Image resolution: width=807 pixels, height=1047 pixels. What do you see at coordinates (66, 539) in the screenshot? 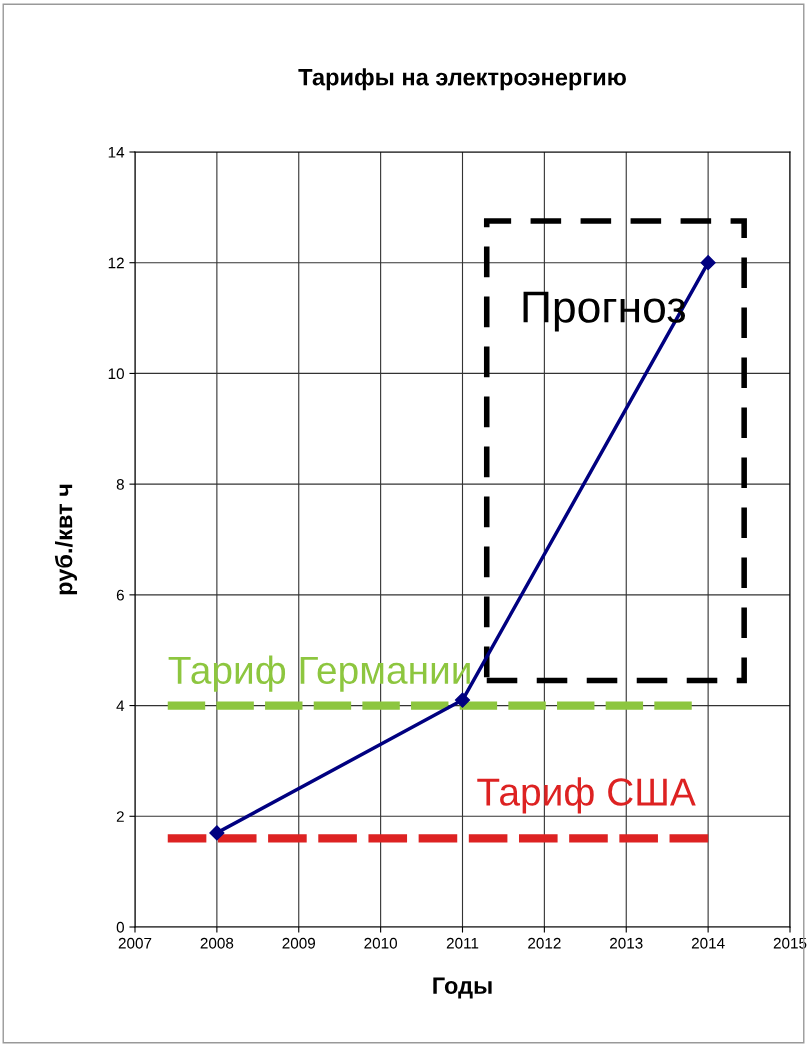
I see `y-axis-title: руб./квт ч` at bounding box center [66, 539].